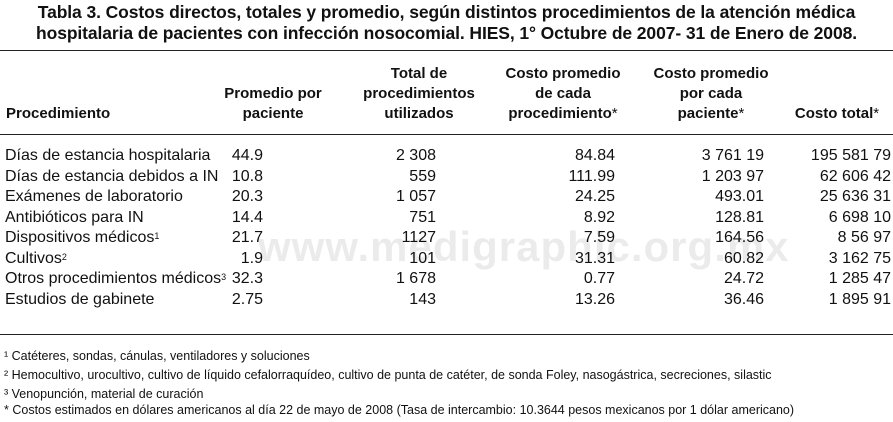 The width and height of the screenshot is (893, 422). Describe the element at coordinates (108, 155) in the screenshot. I see `row-procedimiento: Días de estancia hospitalaria` at that location.